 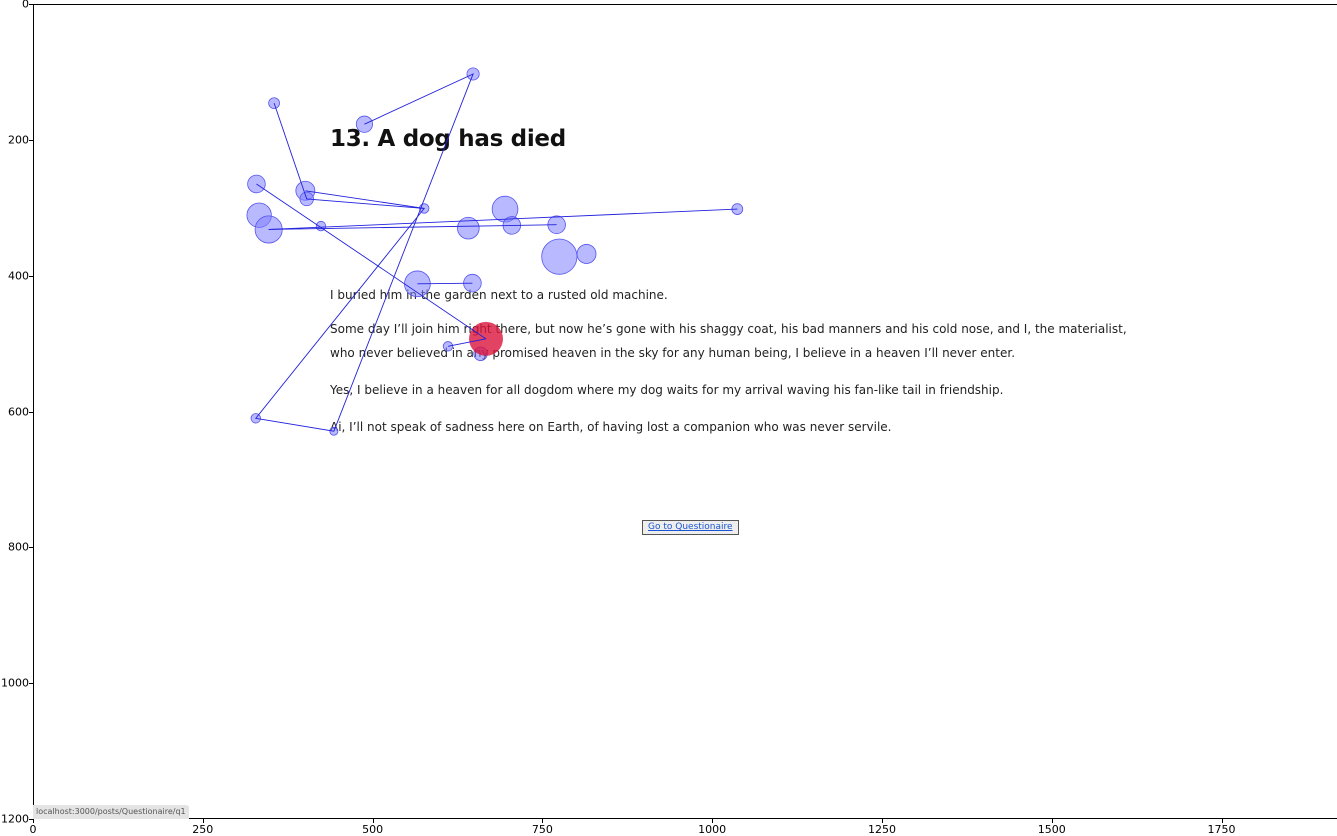 What do you see at coordinates (111, 812) in the screenshot?
I see `status-bar-url: localhost:3000/posts/Questionaire/q1` at bounding box center [111, 812].